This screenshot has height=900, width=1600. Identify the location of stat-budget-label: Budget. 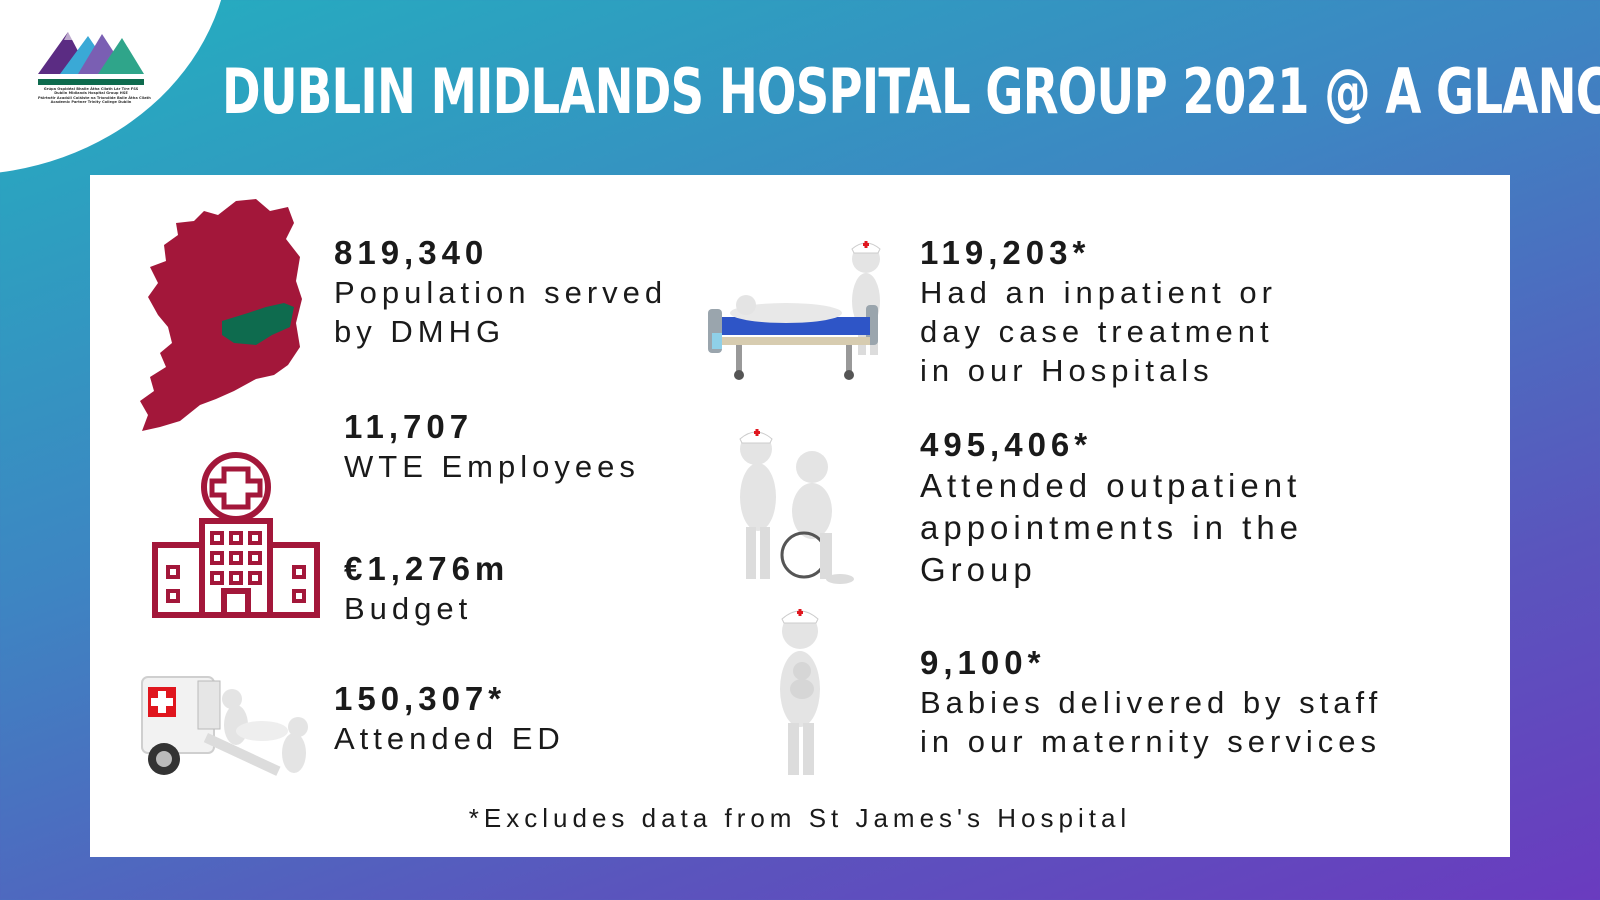
(408, 608).